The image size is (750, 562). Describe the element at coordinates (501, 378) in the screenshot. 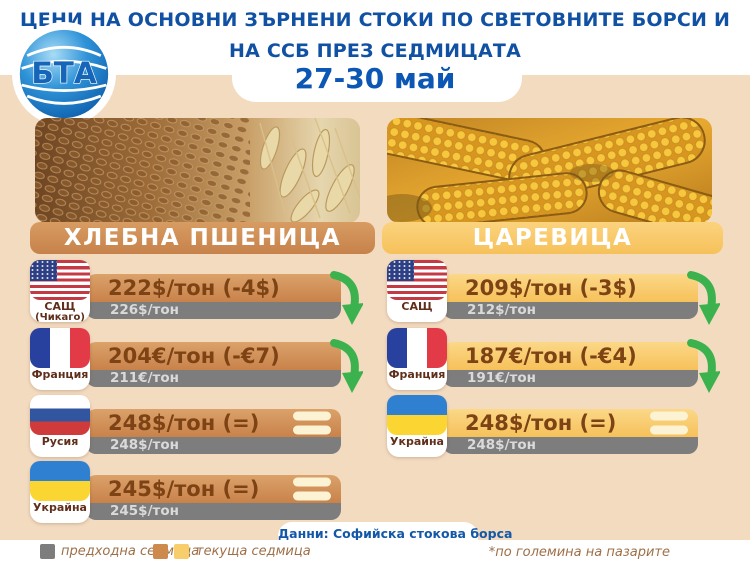

I see `previous-price: 191€/тон` at that location.